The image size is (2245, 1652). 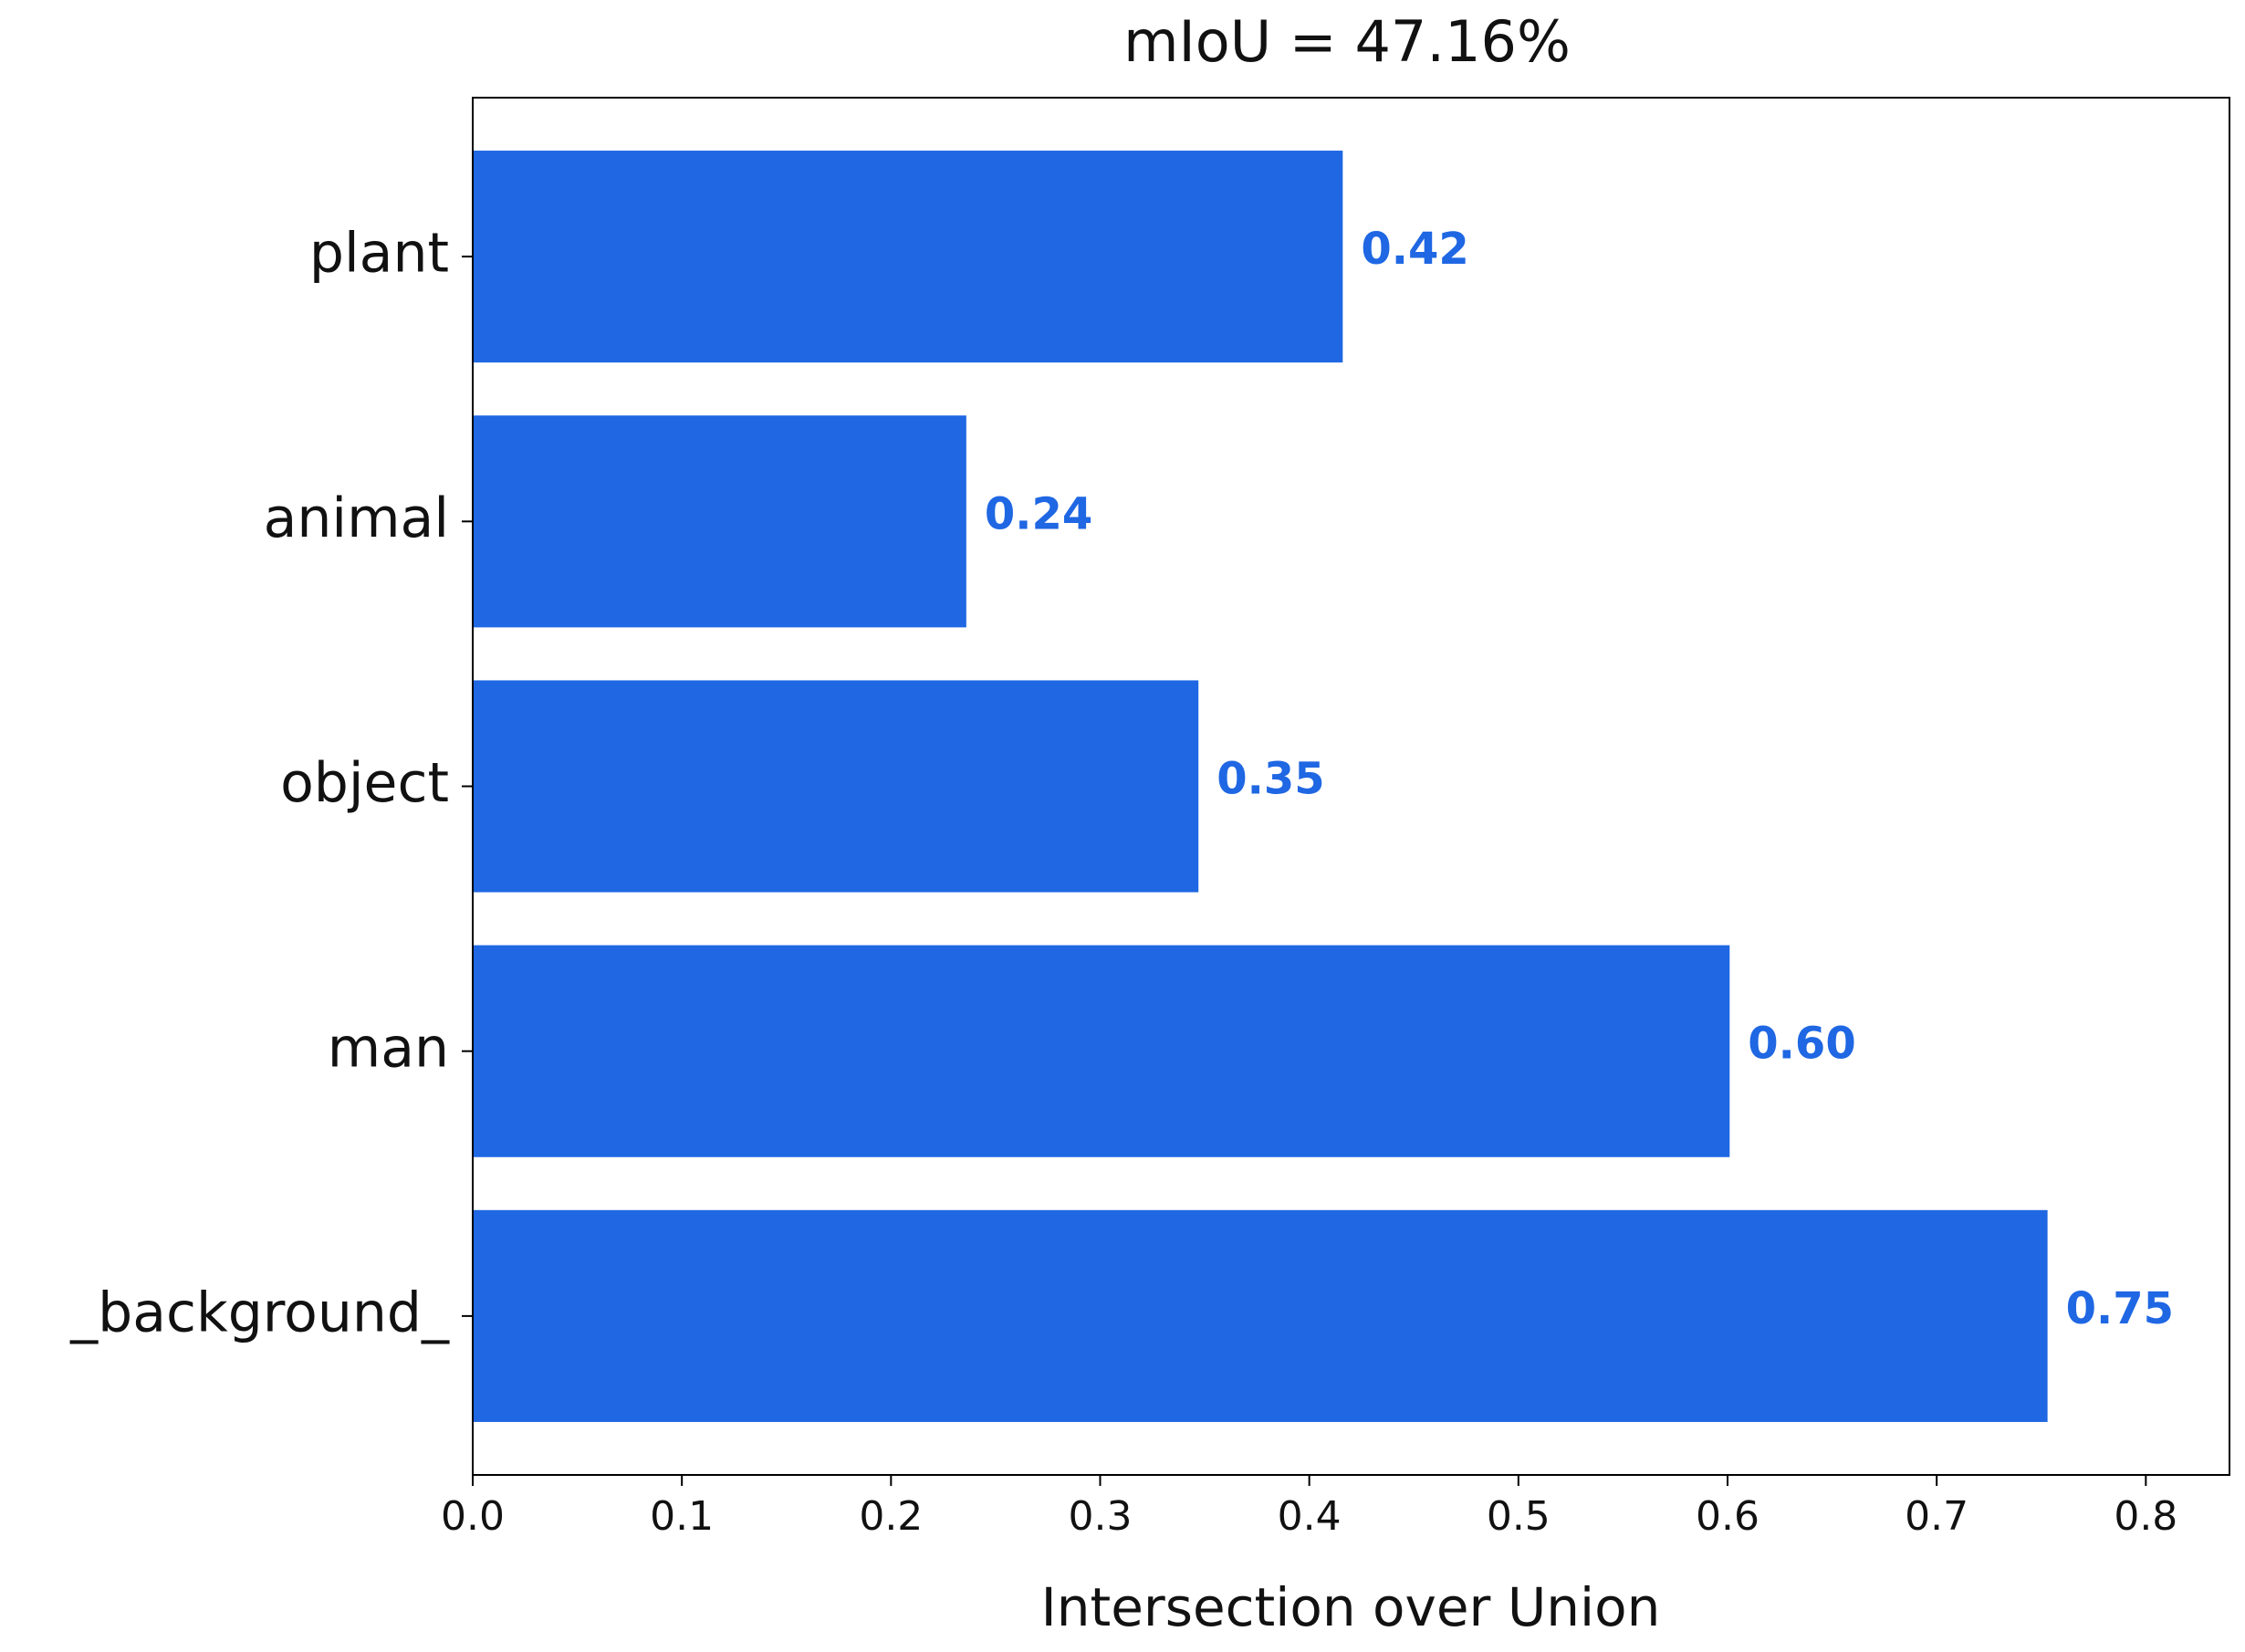 I want to click on value-label: 0.24, so click(x=1038, y=513).